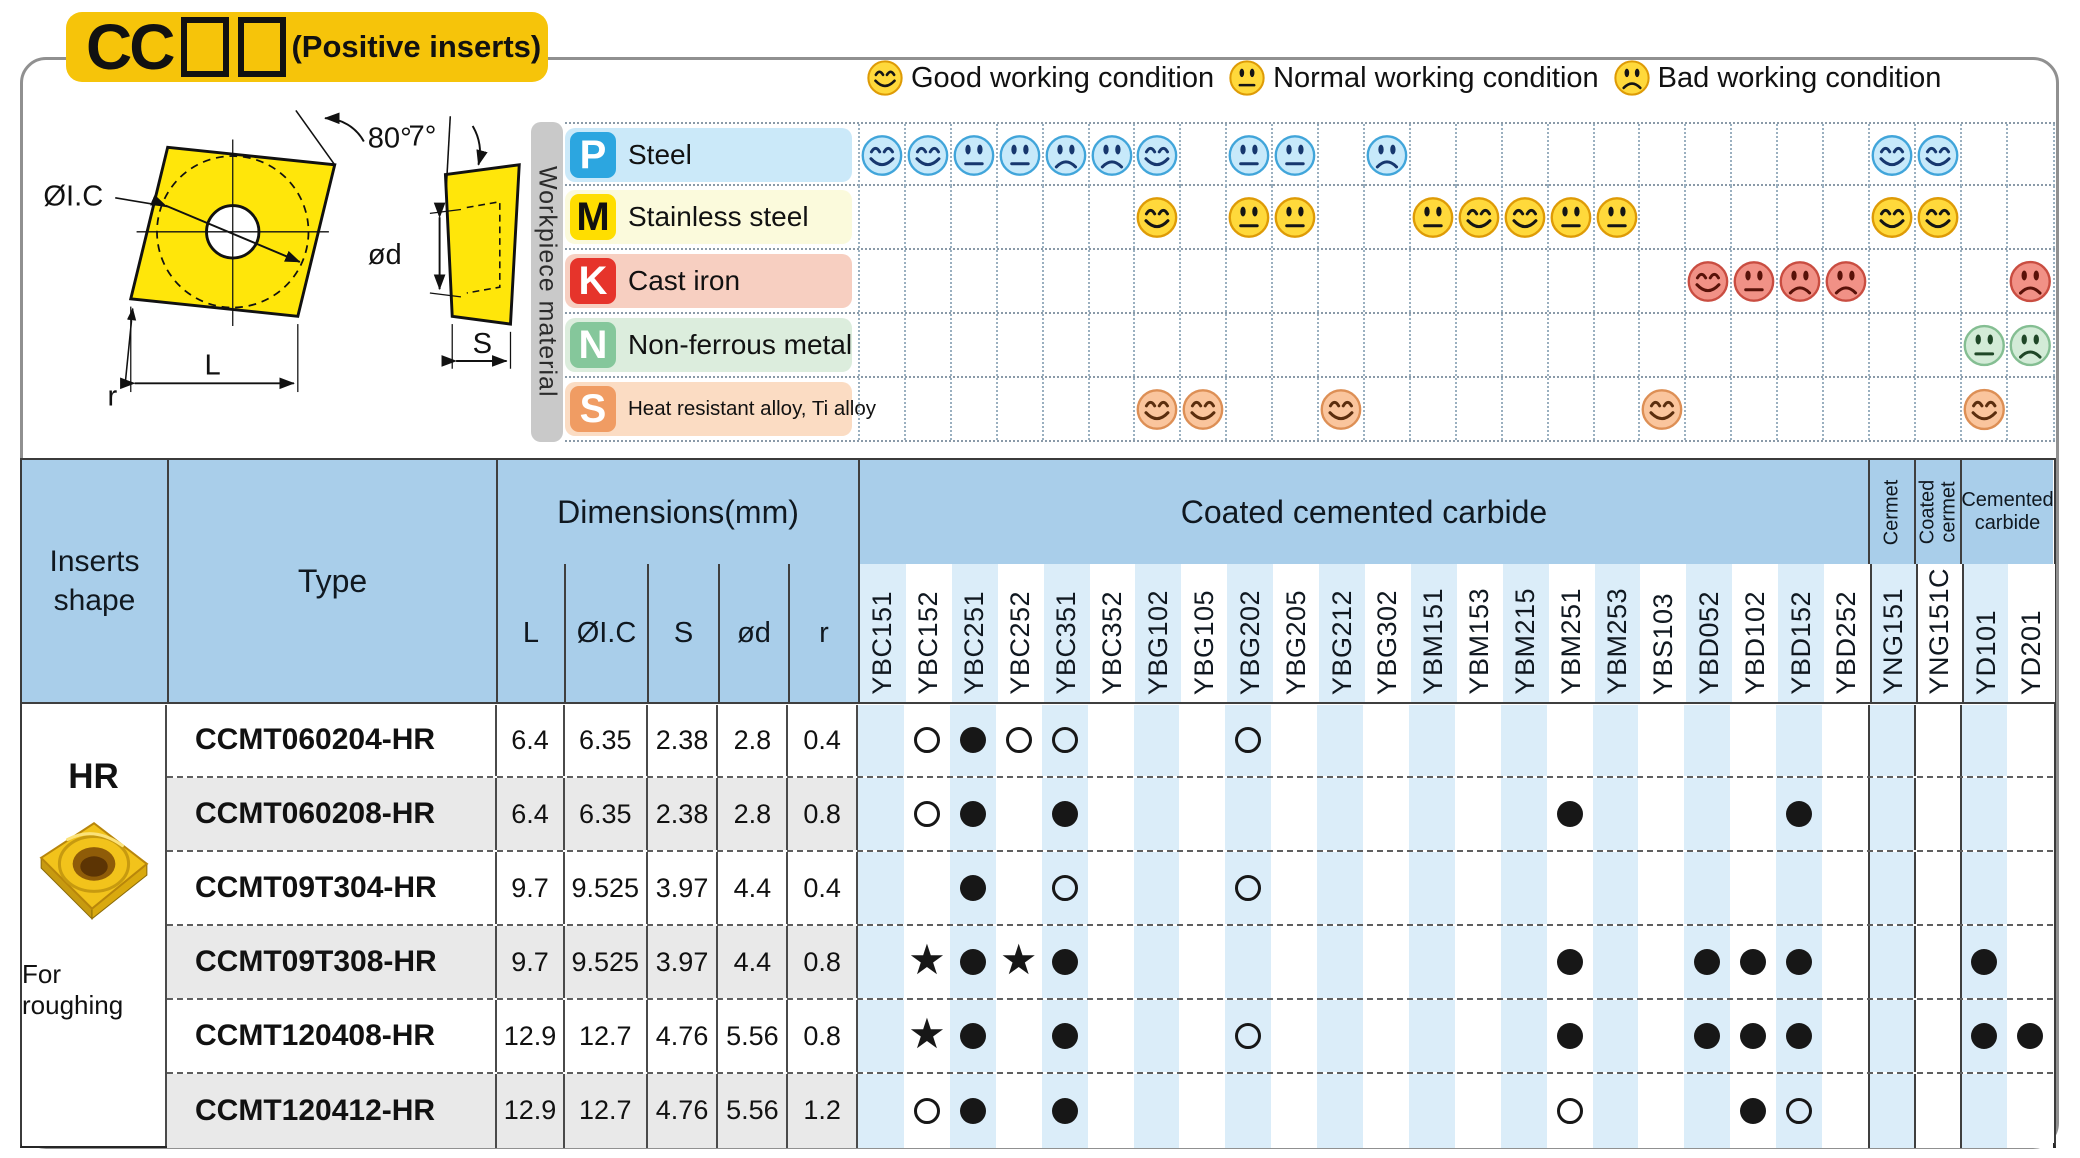 This screenshot has width=2080, height=1158. Describe the element at coordinates (1799, 740) in the screenshot. I see `mark-CCMT060204-HR-YBD152` at that location.